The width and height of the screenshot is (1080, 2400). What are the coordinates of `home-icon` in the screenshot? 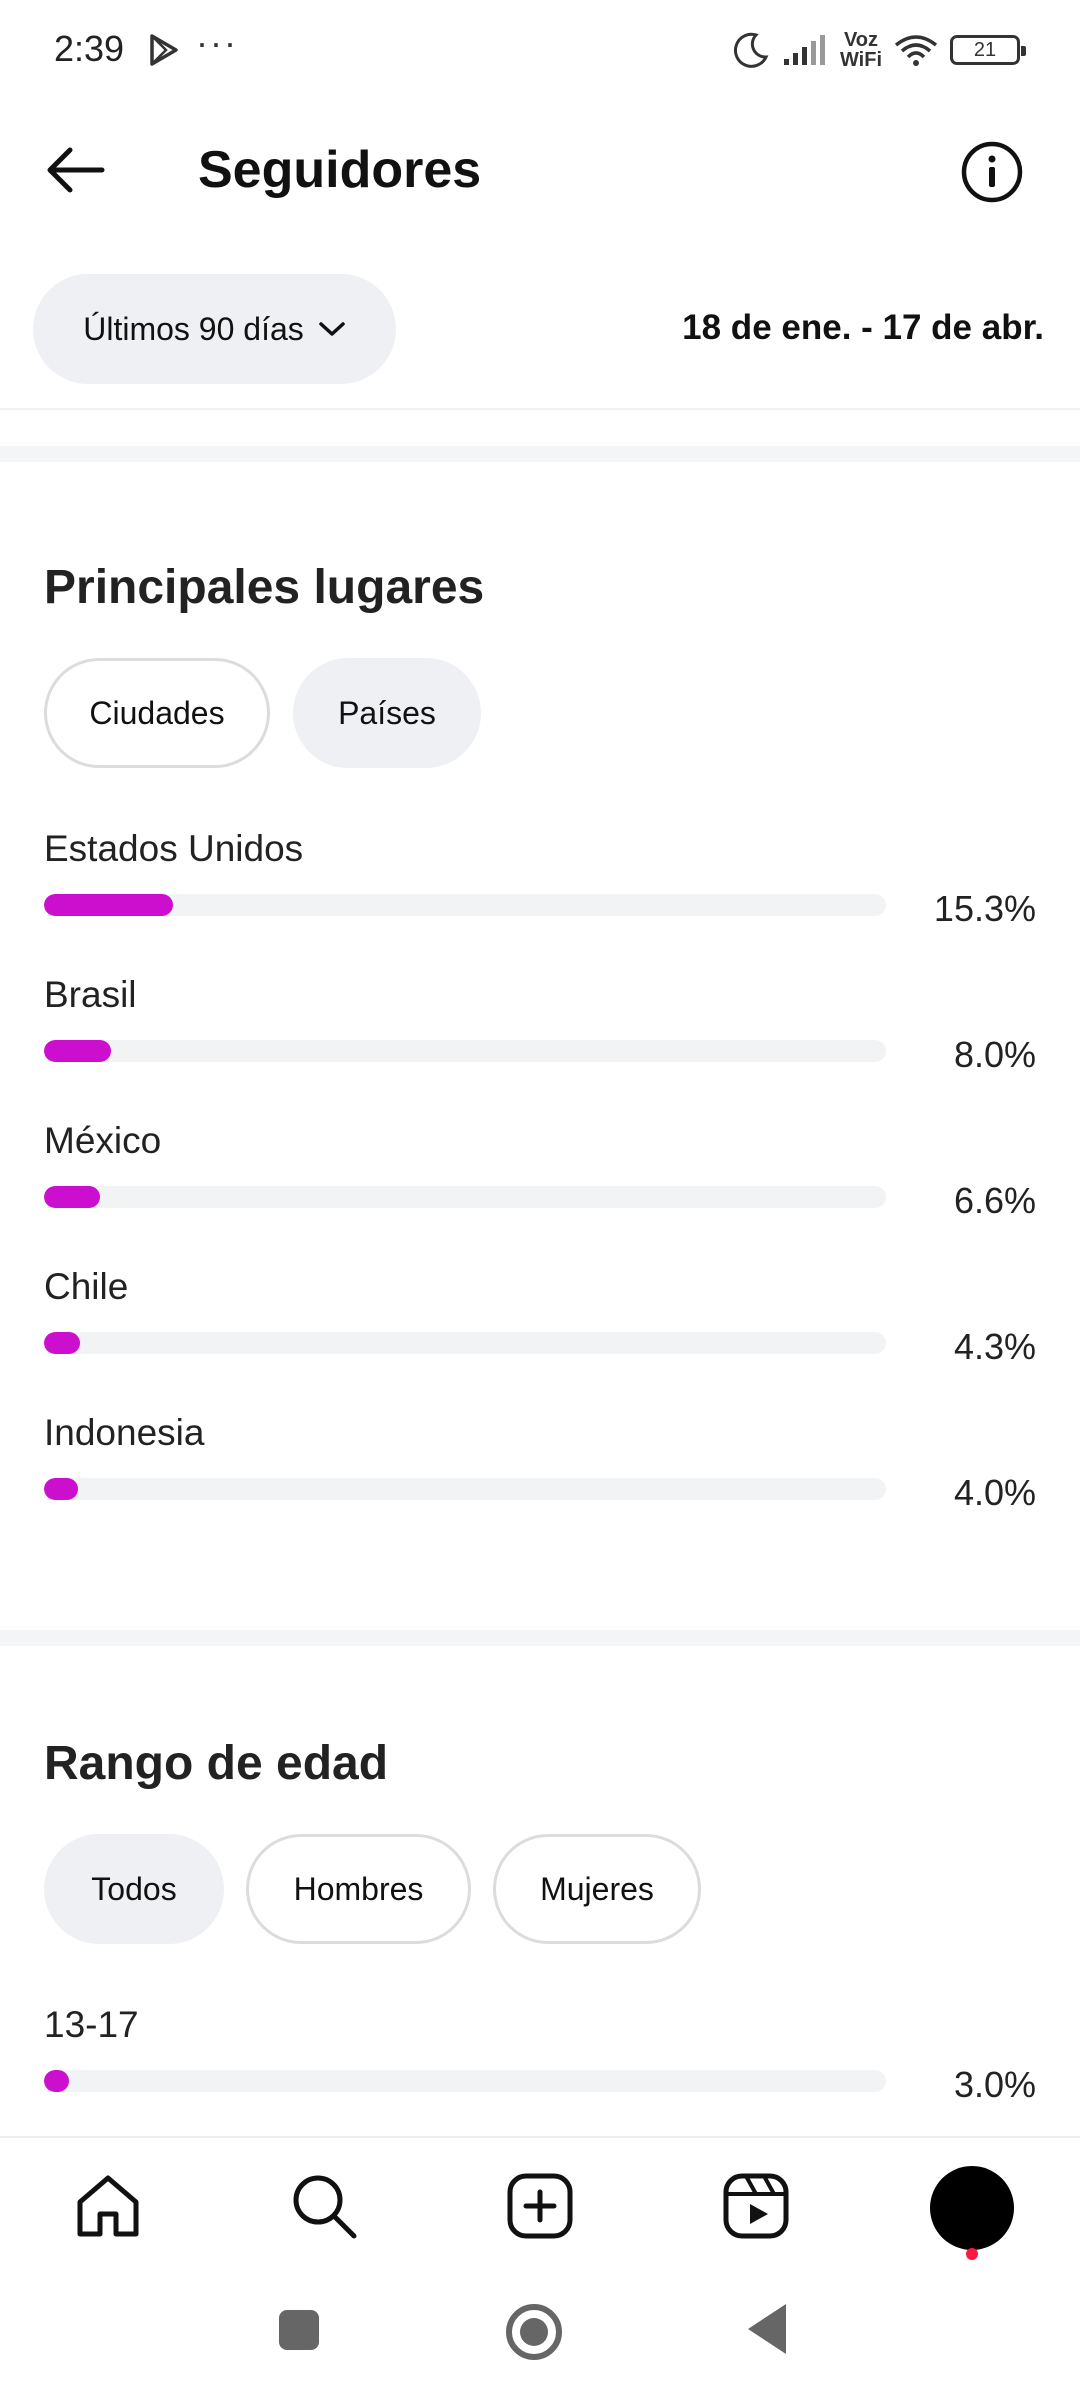 It's located at (108, 2206).